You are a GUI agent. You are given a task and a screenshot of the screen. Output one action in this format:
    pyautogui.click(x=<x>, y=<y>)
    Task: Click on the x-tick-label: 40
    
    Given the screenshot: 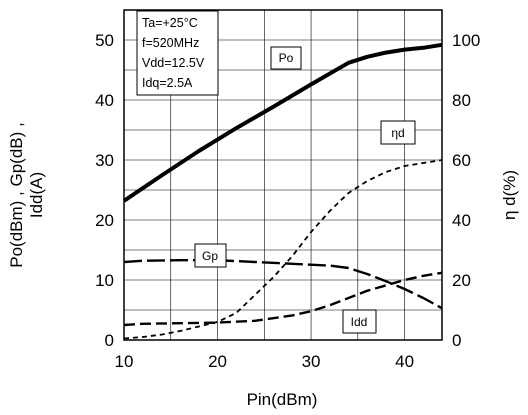 What is the action you would take?
    pyautogui.click(x=404, y=361)
    